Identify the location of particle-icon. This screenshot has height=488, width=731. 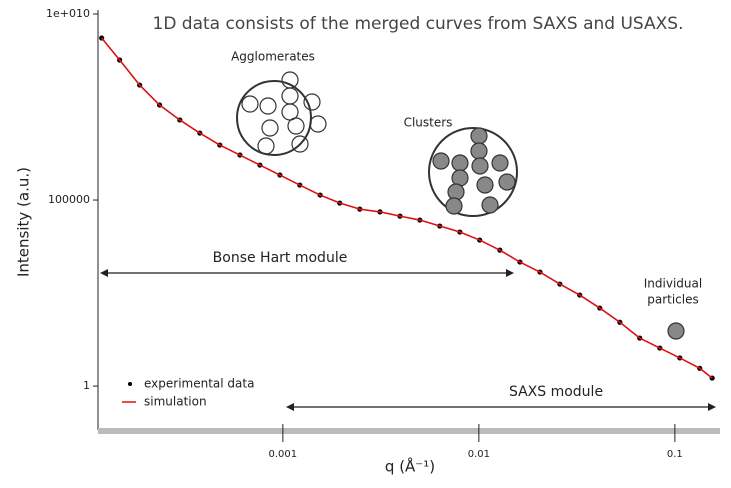
(676, 331).